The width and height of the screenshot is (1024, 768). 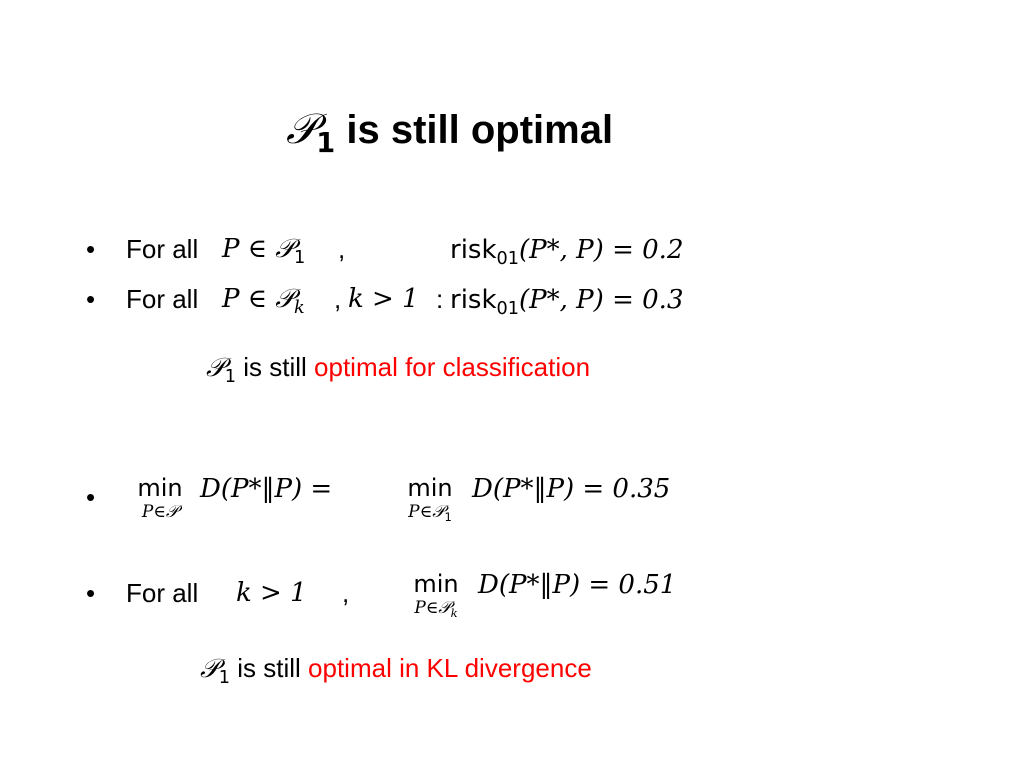 What do you see at coordinates (271, 593) in the screenshot?
I see `bullet-condition: k > 1` at bounding box center [271, 593].